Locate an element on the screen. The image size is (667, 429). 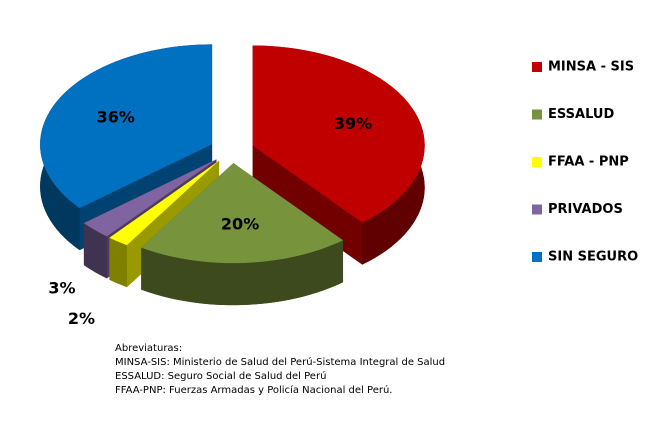
legend-label: ESSALUD is located at coordinates (581, 114).